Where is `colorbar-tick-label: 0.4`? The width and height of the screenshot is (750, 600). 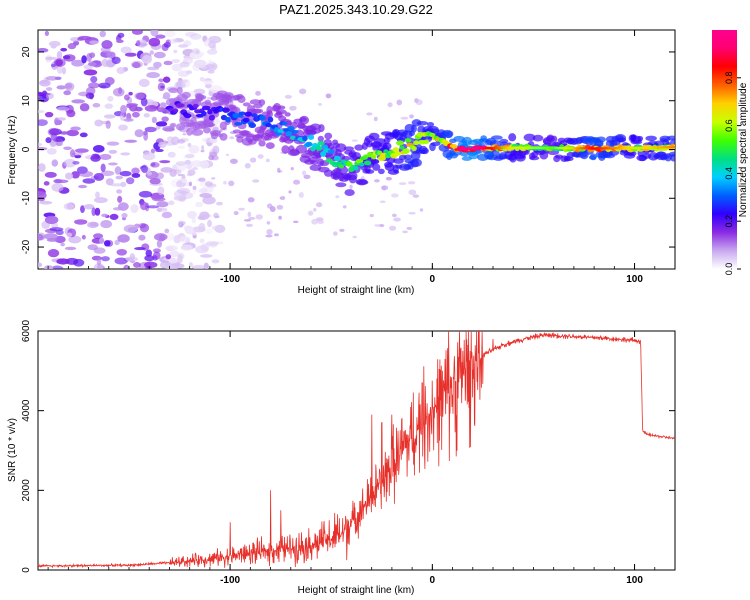 colorbar-tick-label: 0.4 is located at coordinates (729, 173).